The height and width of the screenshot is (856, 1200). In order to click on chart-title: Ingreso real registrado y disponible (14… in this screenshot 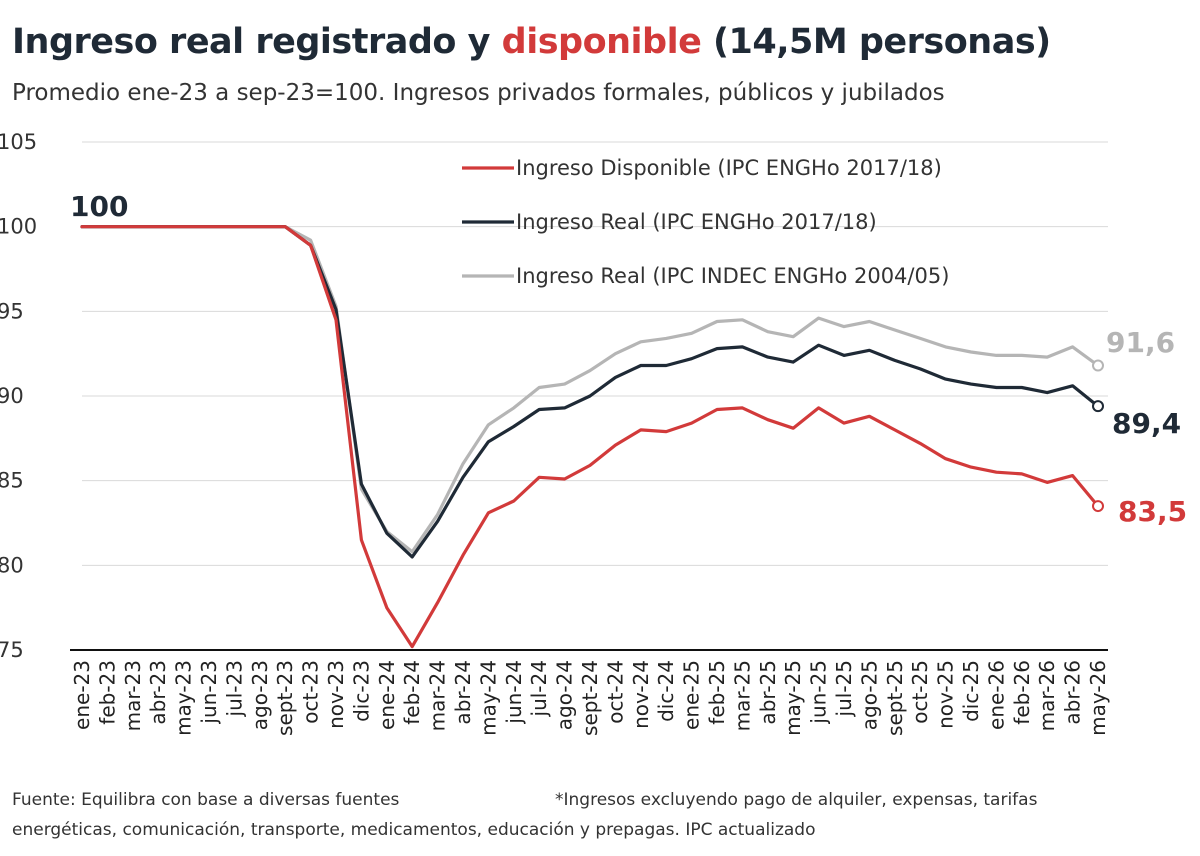, I will do `click(531, 42)`.